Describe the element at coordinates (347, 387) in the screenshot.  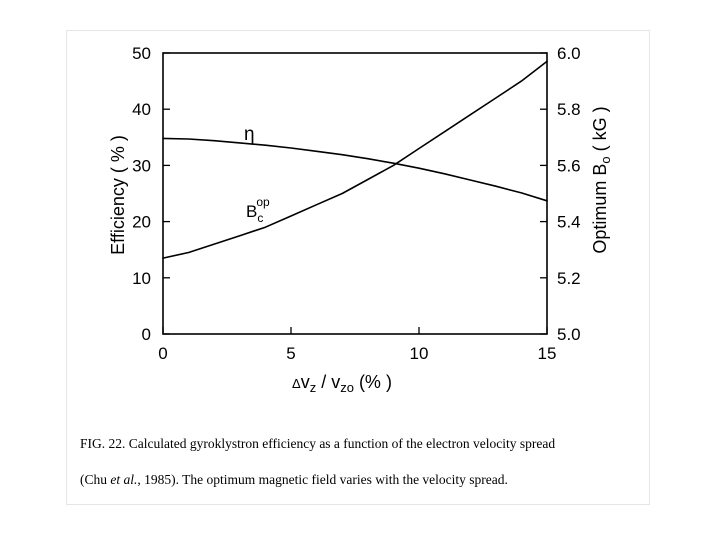
I see `x-title-sub2: zo` at that location.